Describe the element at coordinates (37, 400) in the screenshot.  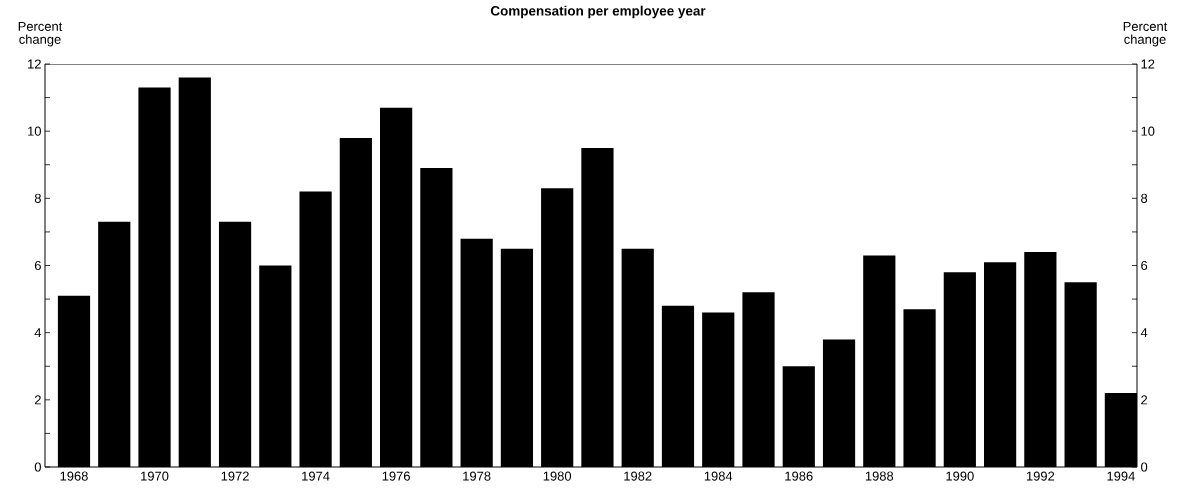
I see `y-tick-label: 2` at that location.